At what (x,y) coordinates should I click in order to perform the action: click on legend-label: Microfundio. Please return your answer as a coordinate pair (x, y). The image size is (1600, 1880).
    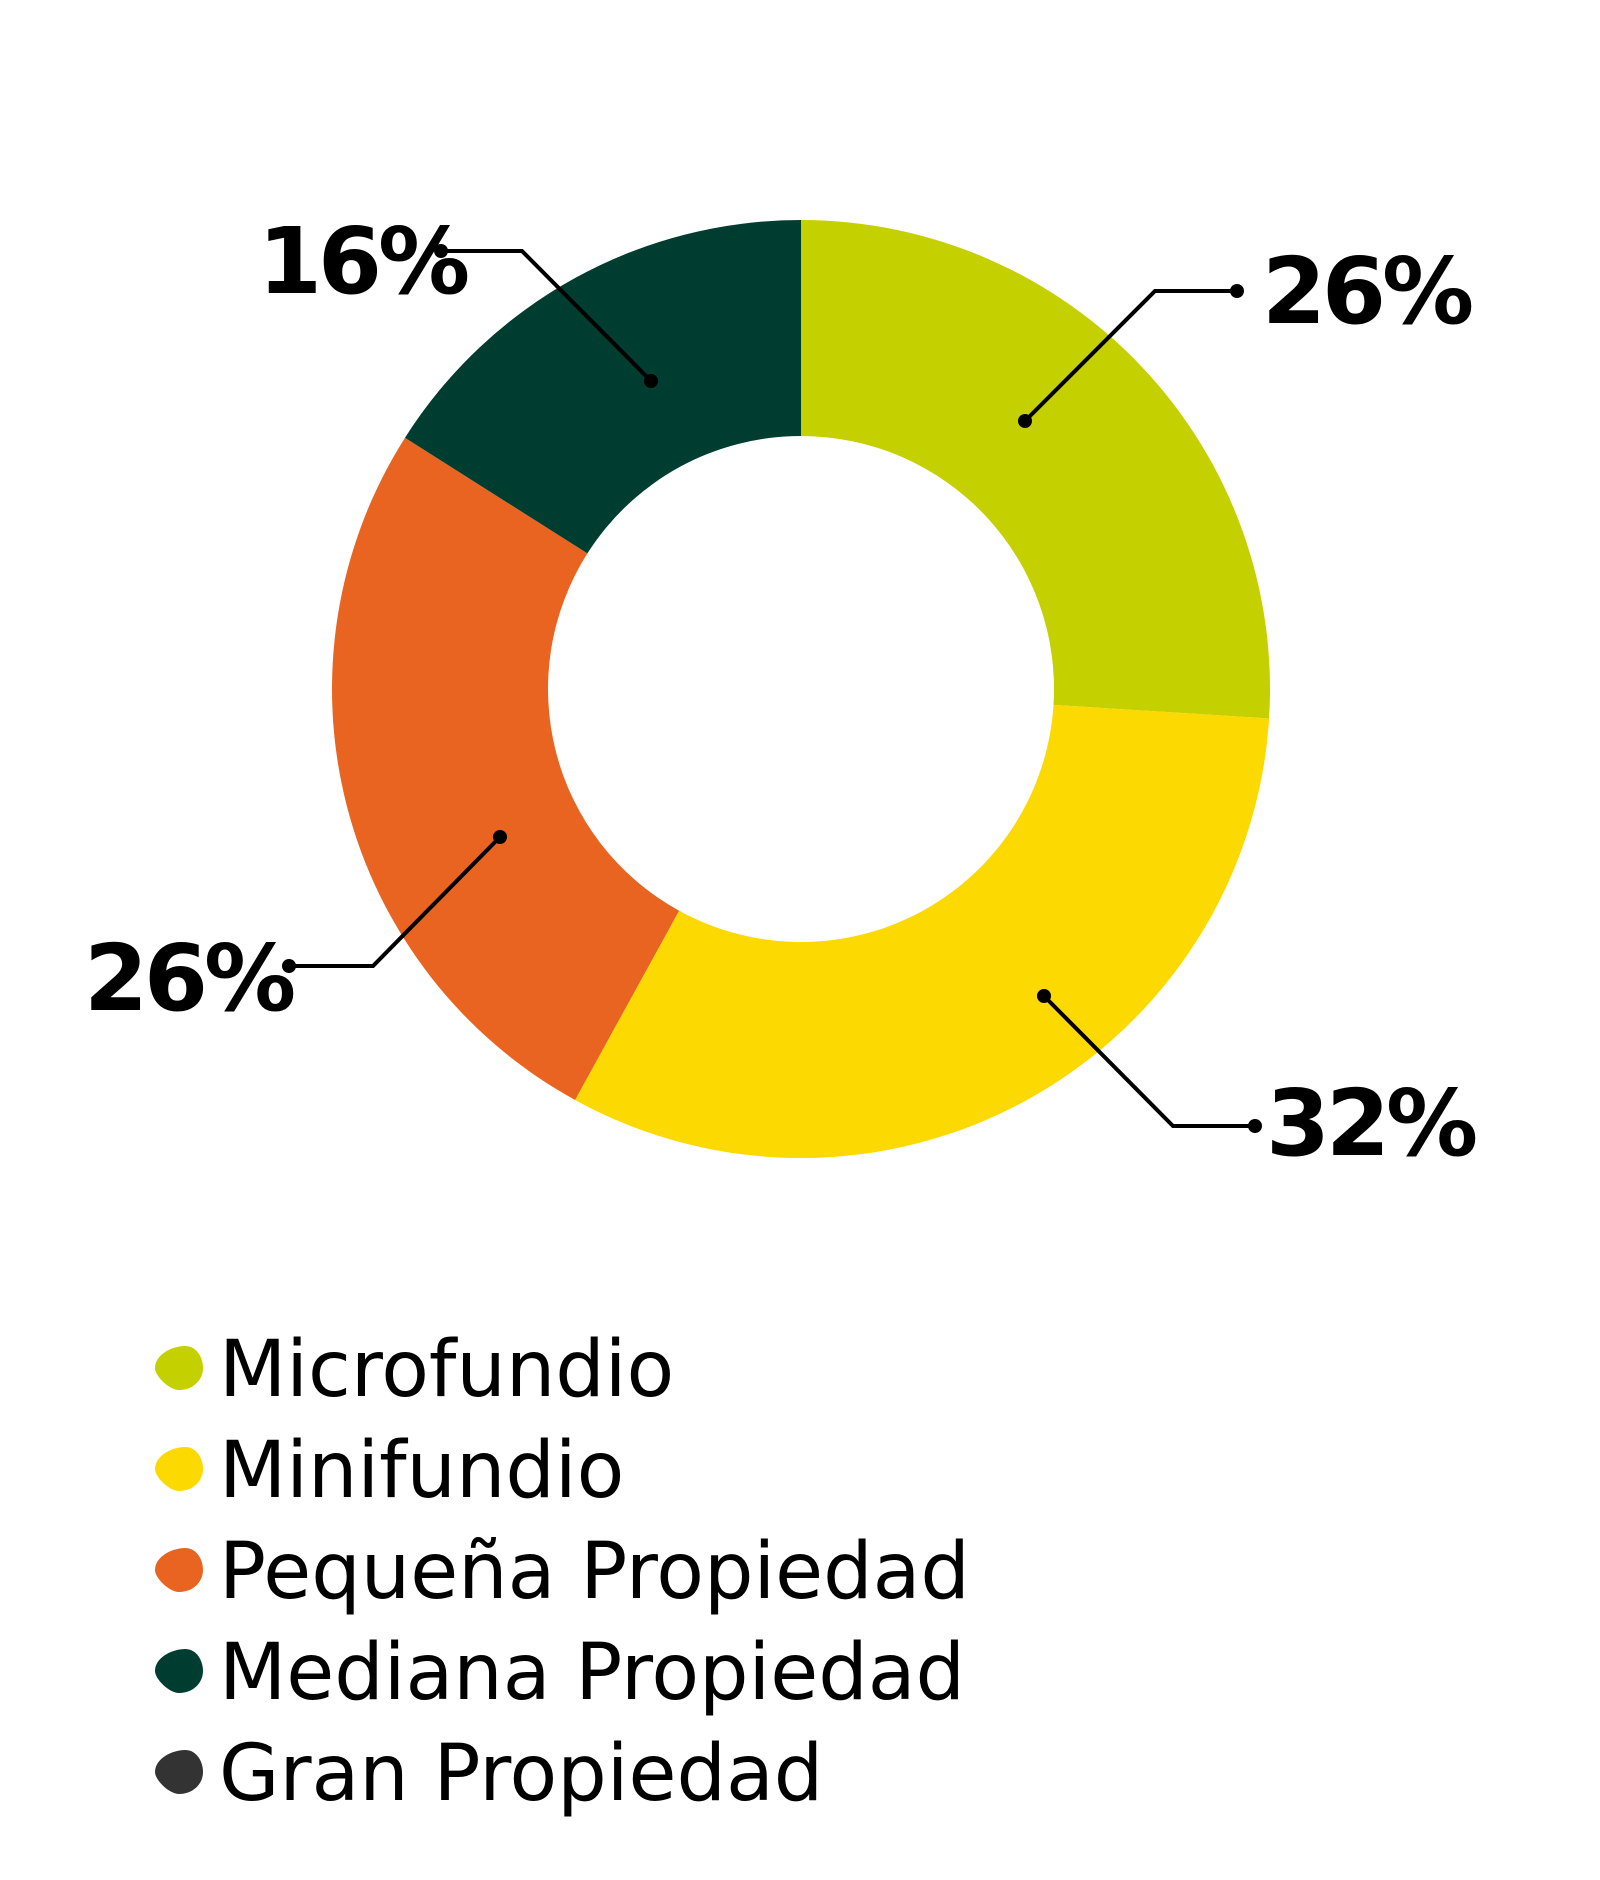
    Looking at the image, I should click on (446, 1370).